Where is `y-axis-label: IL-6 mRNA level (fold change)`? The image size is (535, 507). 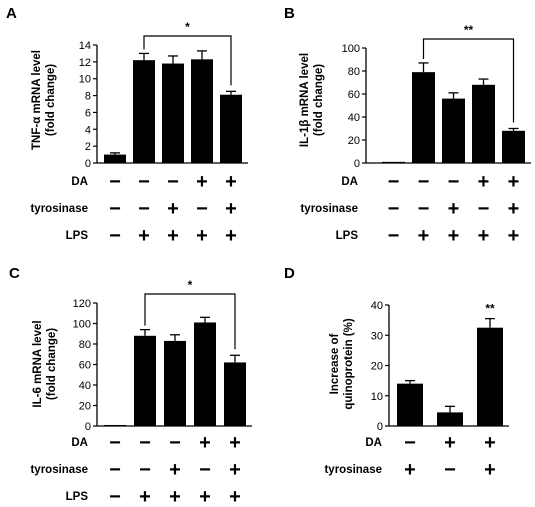 y-axis-label: IL-6 mRNA level (fold change) is located at coordinates (45, 363).